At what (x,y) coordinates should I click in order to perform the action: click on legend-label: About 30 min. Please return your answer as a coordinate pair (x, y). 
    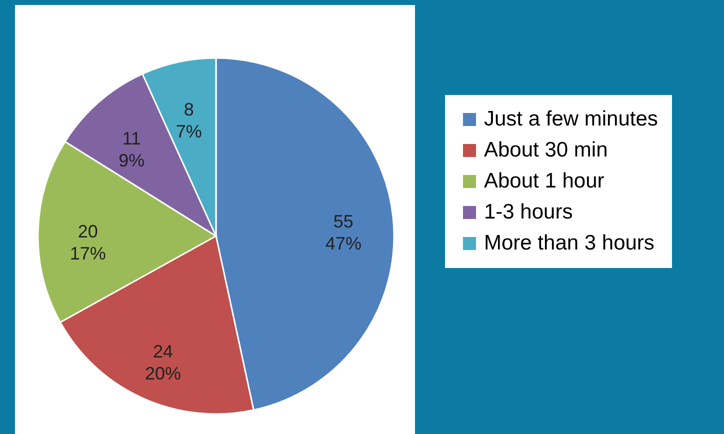
    Looking at the image, I should click on (546, 150).